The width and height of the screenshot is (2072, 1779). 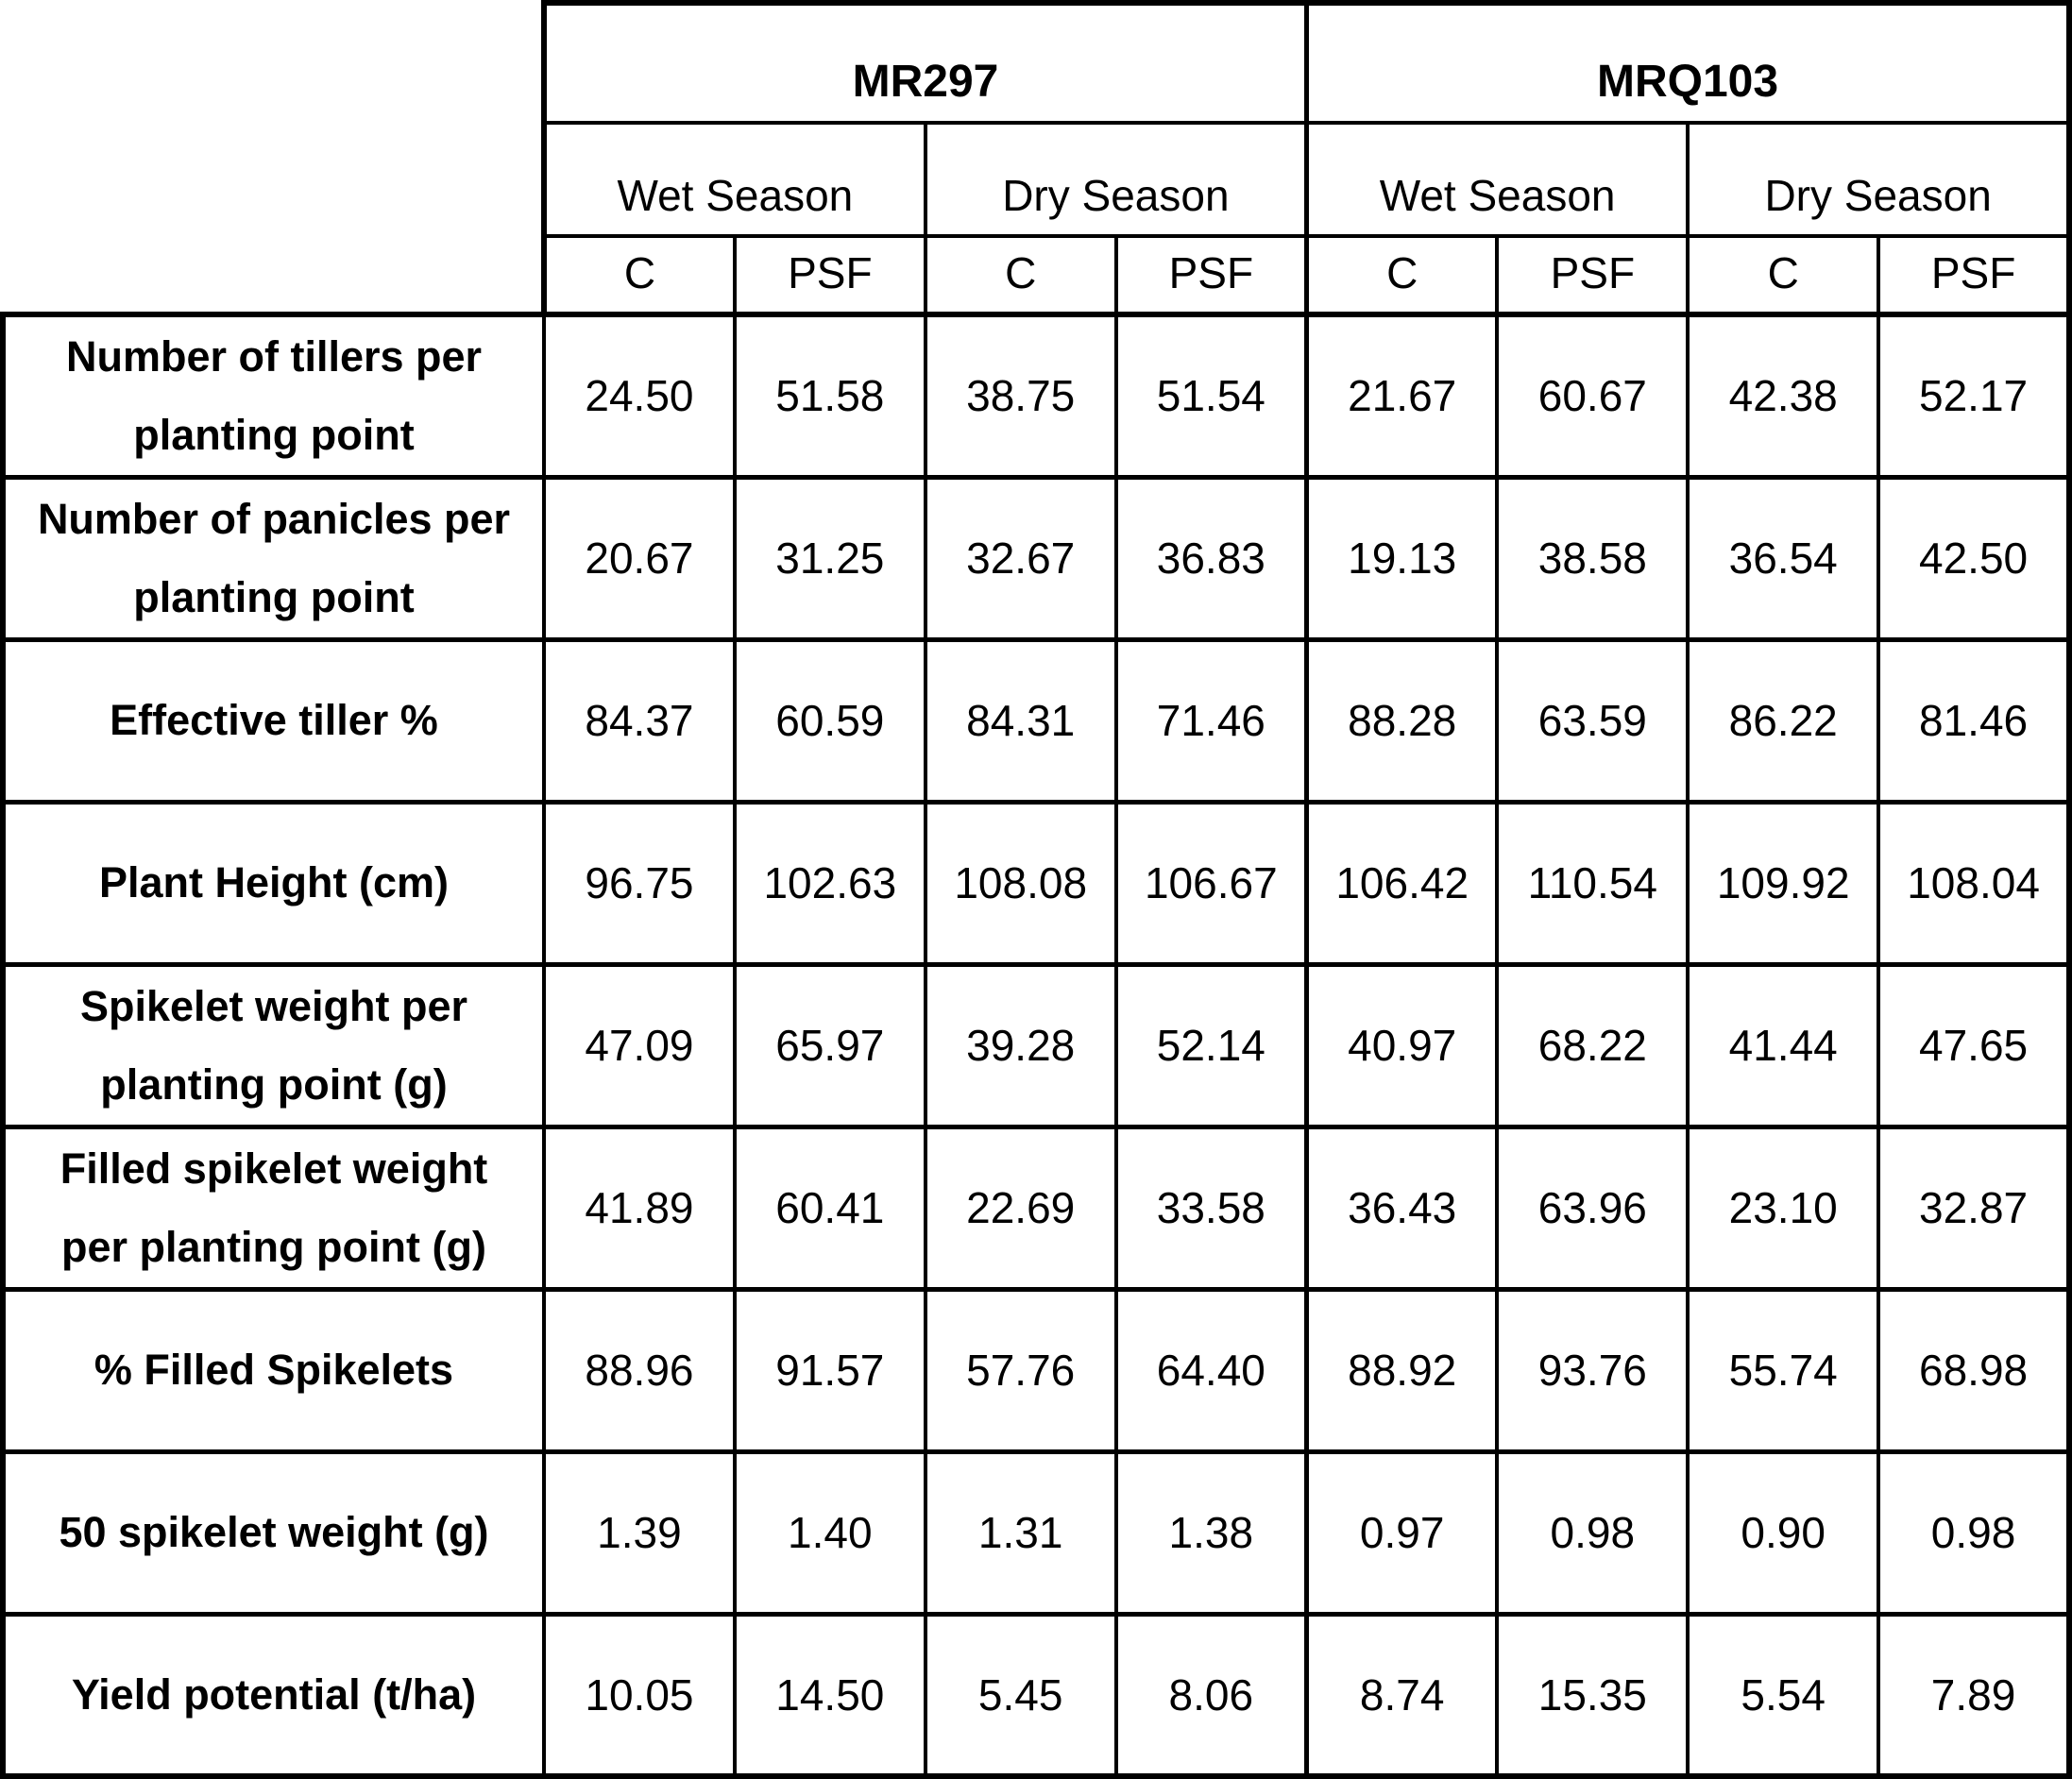 What do you see at coordinates (1402, 720) in the screenshot?
I see `data-cell: 88.28` at bounding box center [1402, 720].